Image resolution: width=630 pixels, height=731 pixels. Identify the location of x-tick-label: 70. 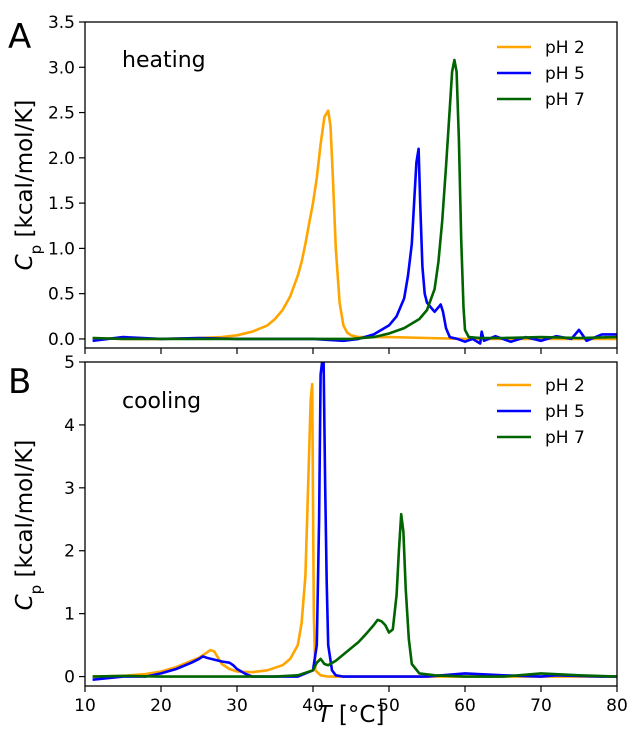
(541, 706).